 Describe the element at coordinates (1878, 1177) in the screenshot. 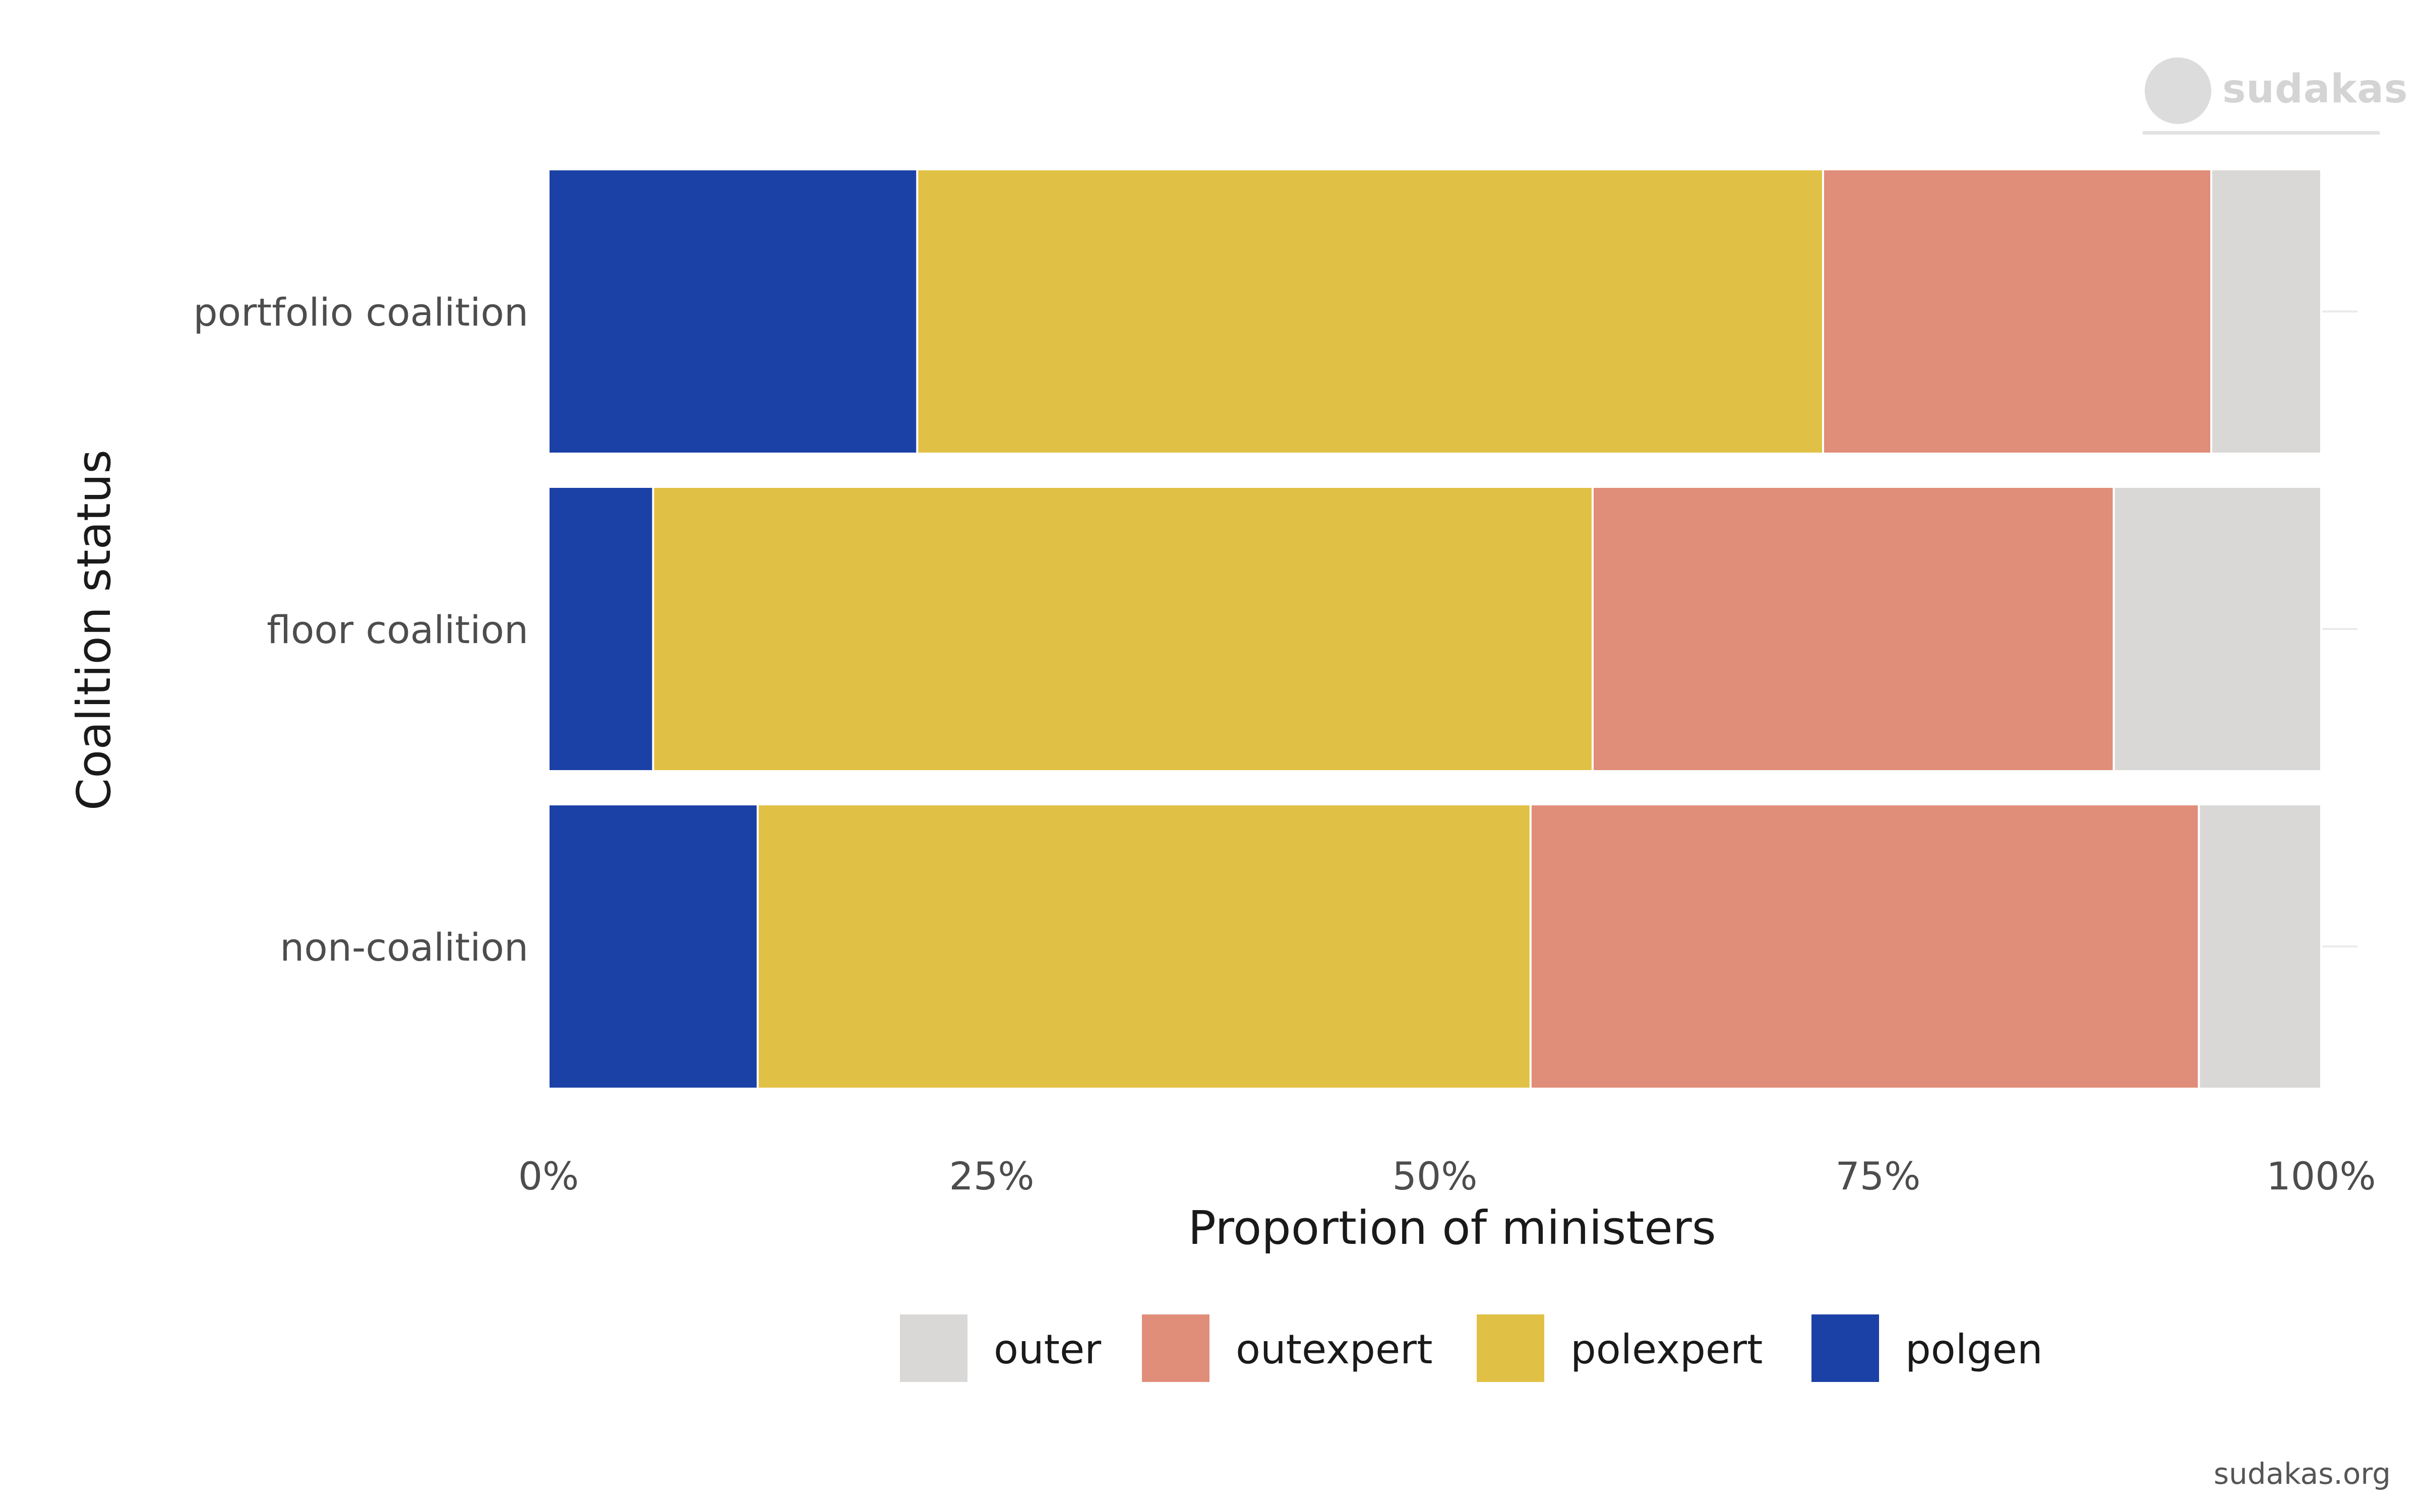

I see `x-tick-label: 75%` at that location.